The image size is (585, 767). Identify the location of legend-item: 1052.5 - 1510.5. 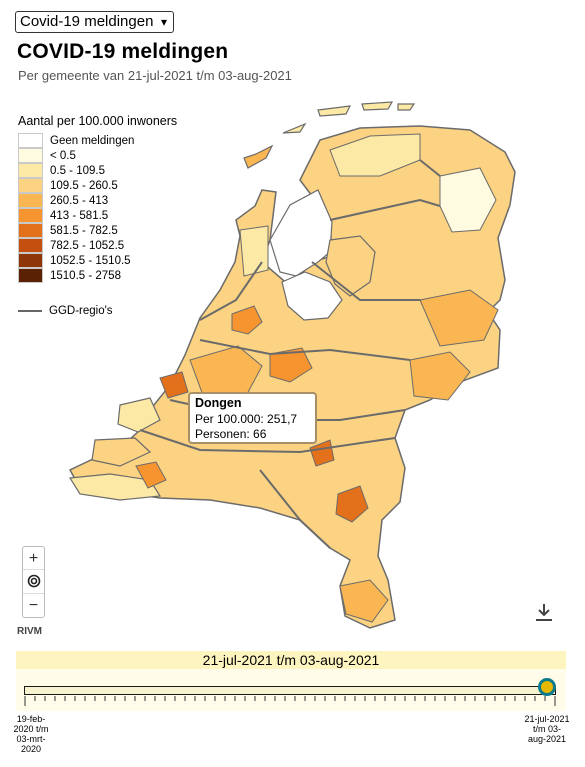
(97, 260).